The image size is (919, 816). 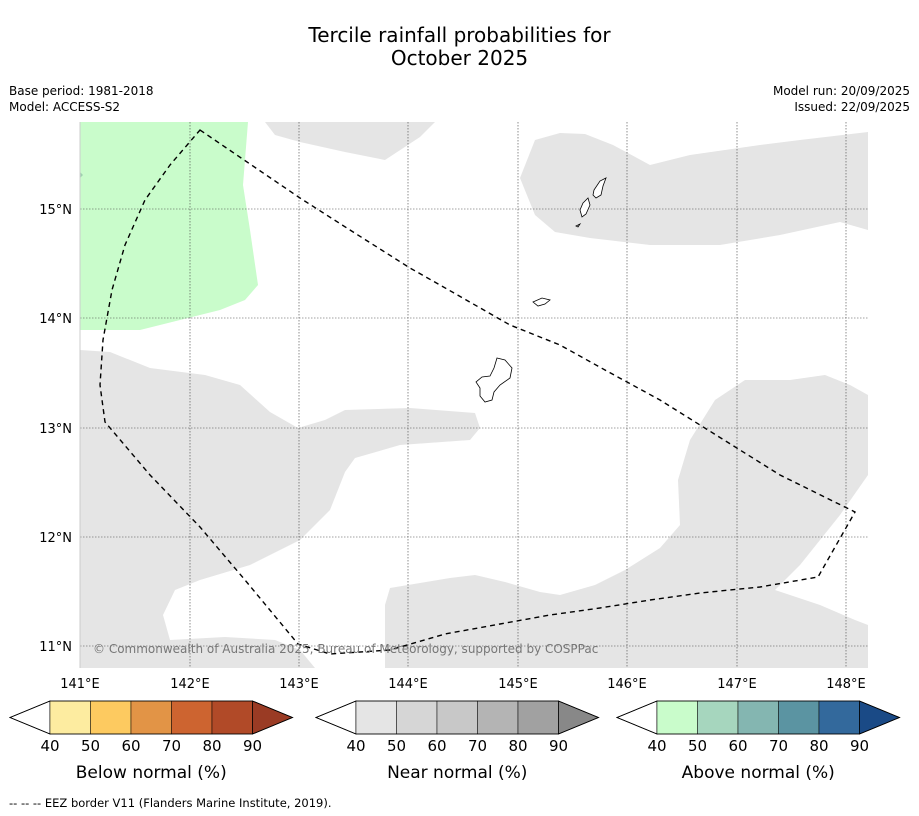 What do you see at coordinates (169, 226) in the screenshot?
I see `above-normal-region` at bounding box center [169, 226].